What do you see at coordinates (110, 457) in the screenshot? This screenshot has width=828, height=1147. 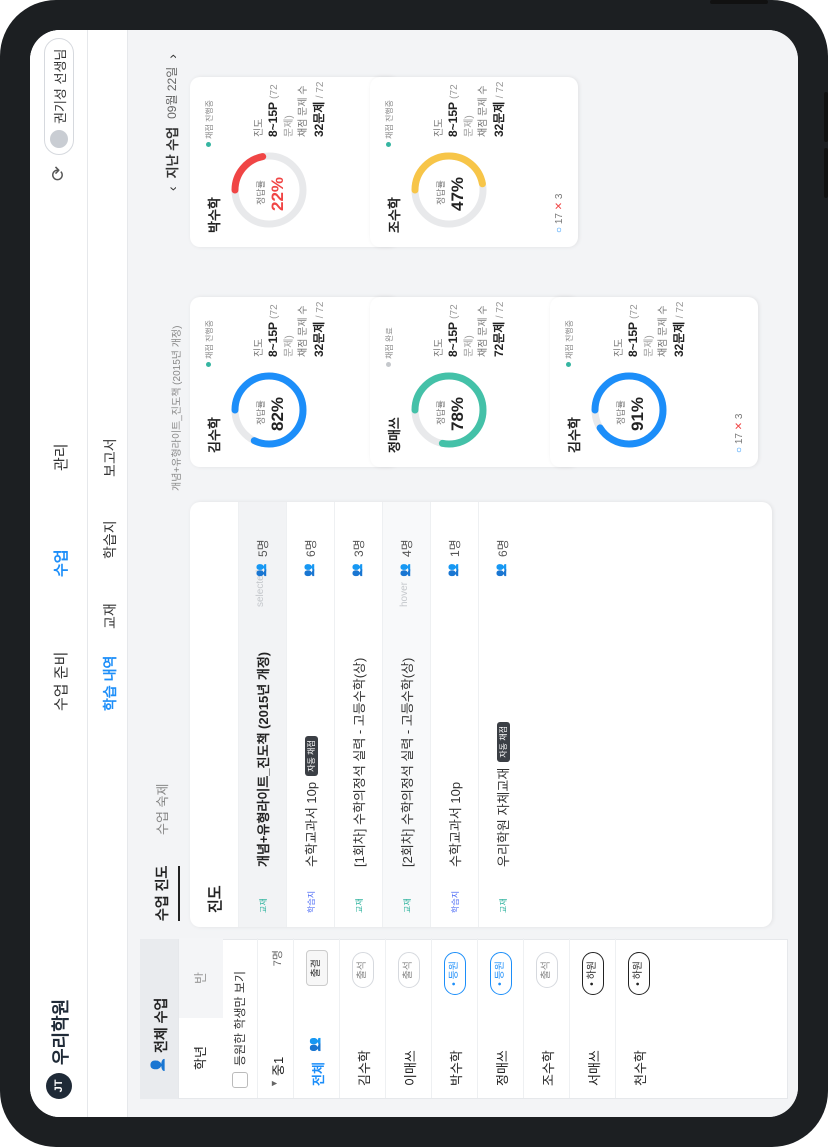 I see `tab-report: 보고서` at bounding box center [110, 457].